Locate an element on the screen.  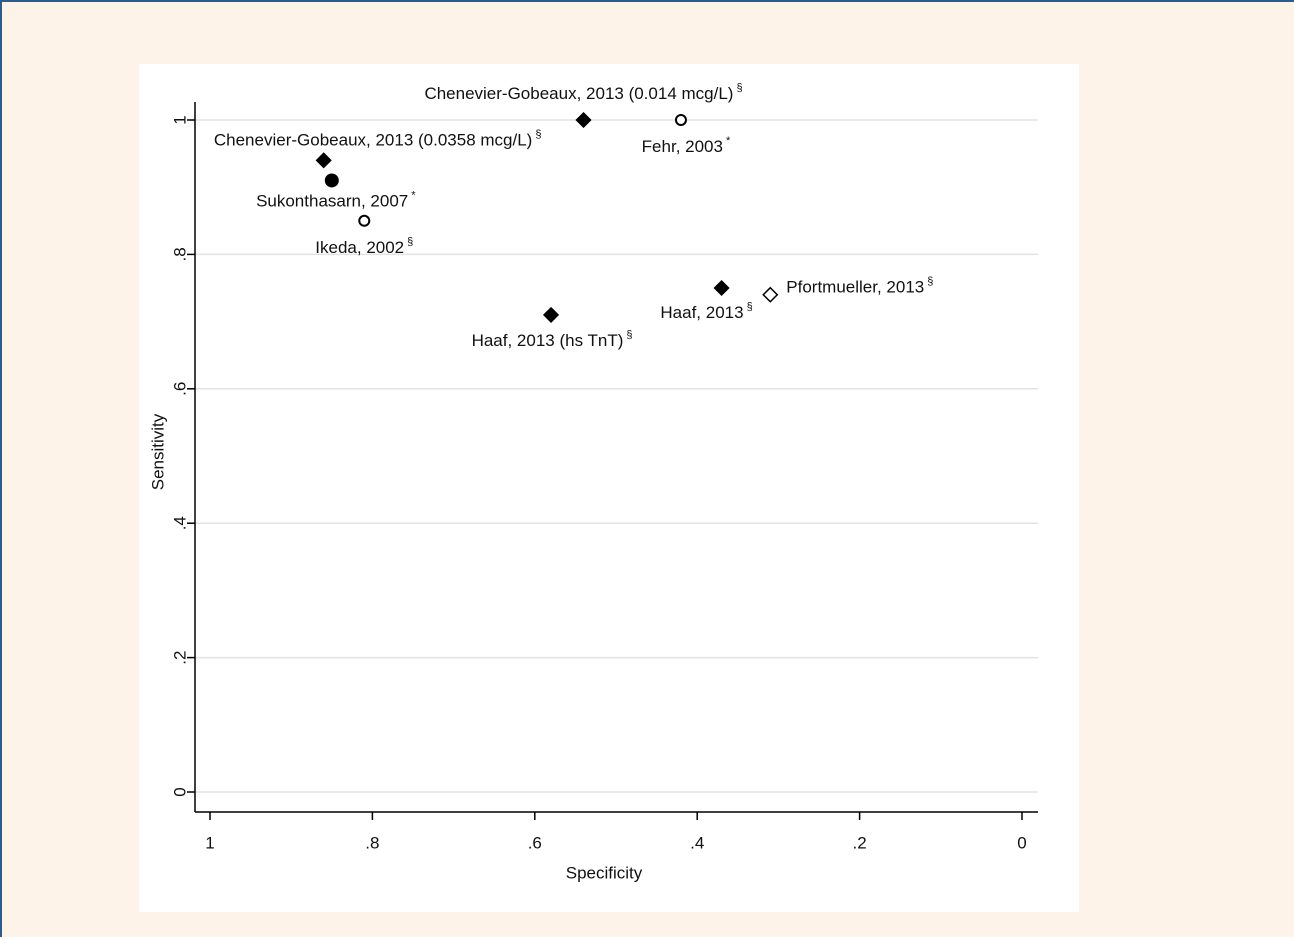
point-label-text: Pfortmueller, 2013 is located at coordinates (855, 287).